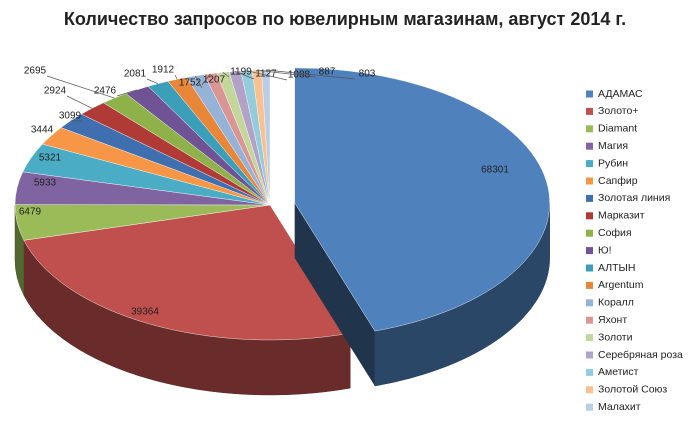  Describe the element at coordinates (70, 116) in the screenshot. I see `data-label: 3099` at that location.